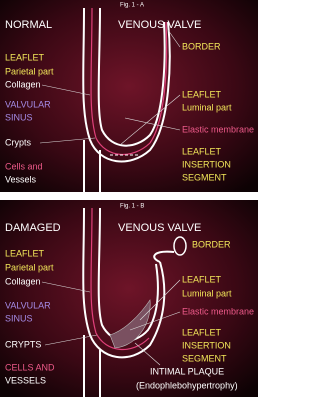 The height and width of the screenshot is (397, 320). What do you see at coordinates (23, 344) in the screenshot?
I see `label: CRYPTS` at bounding box center [23, 344].